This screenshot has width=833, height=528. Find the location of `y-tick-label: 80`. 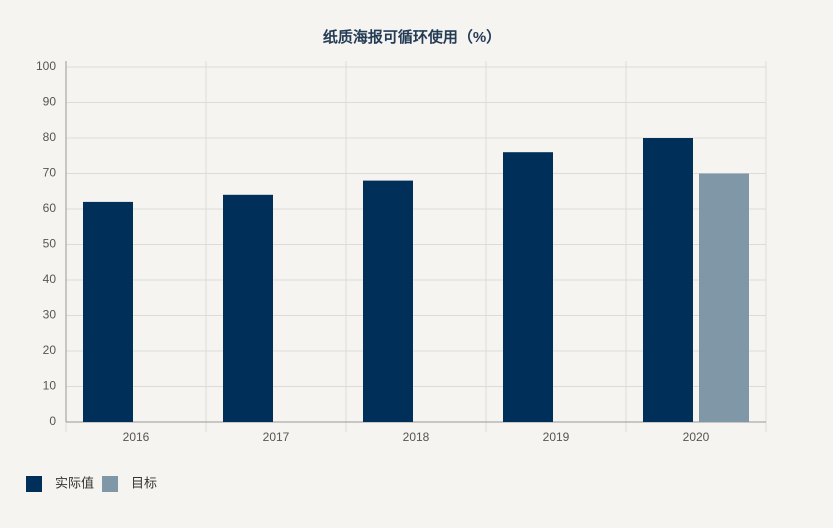

y-tick-label: 80 is located at coordinates (50, 137).